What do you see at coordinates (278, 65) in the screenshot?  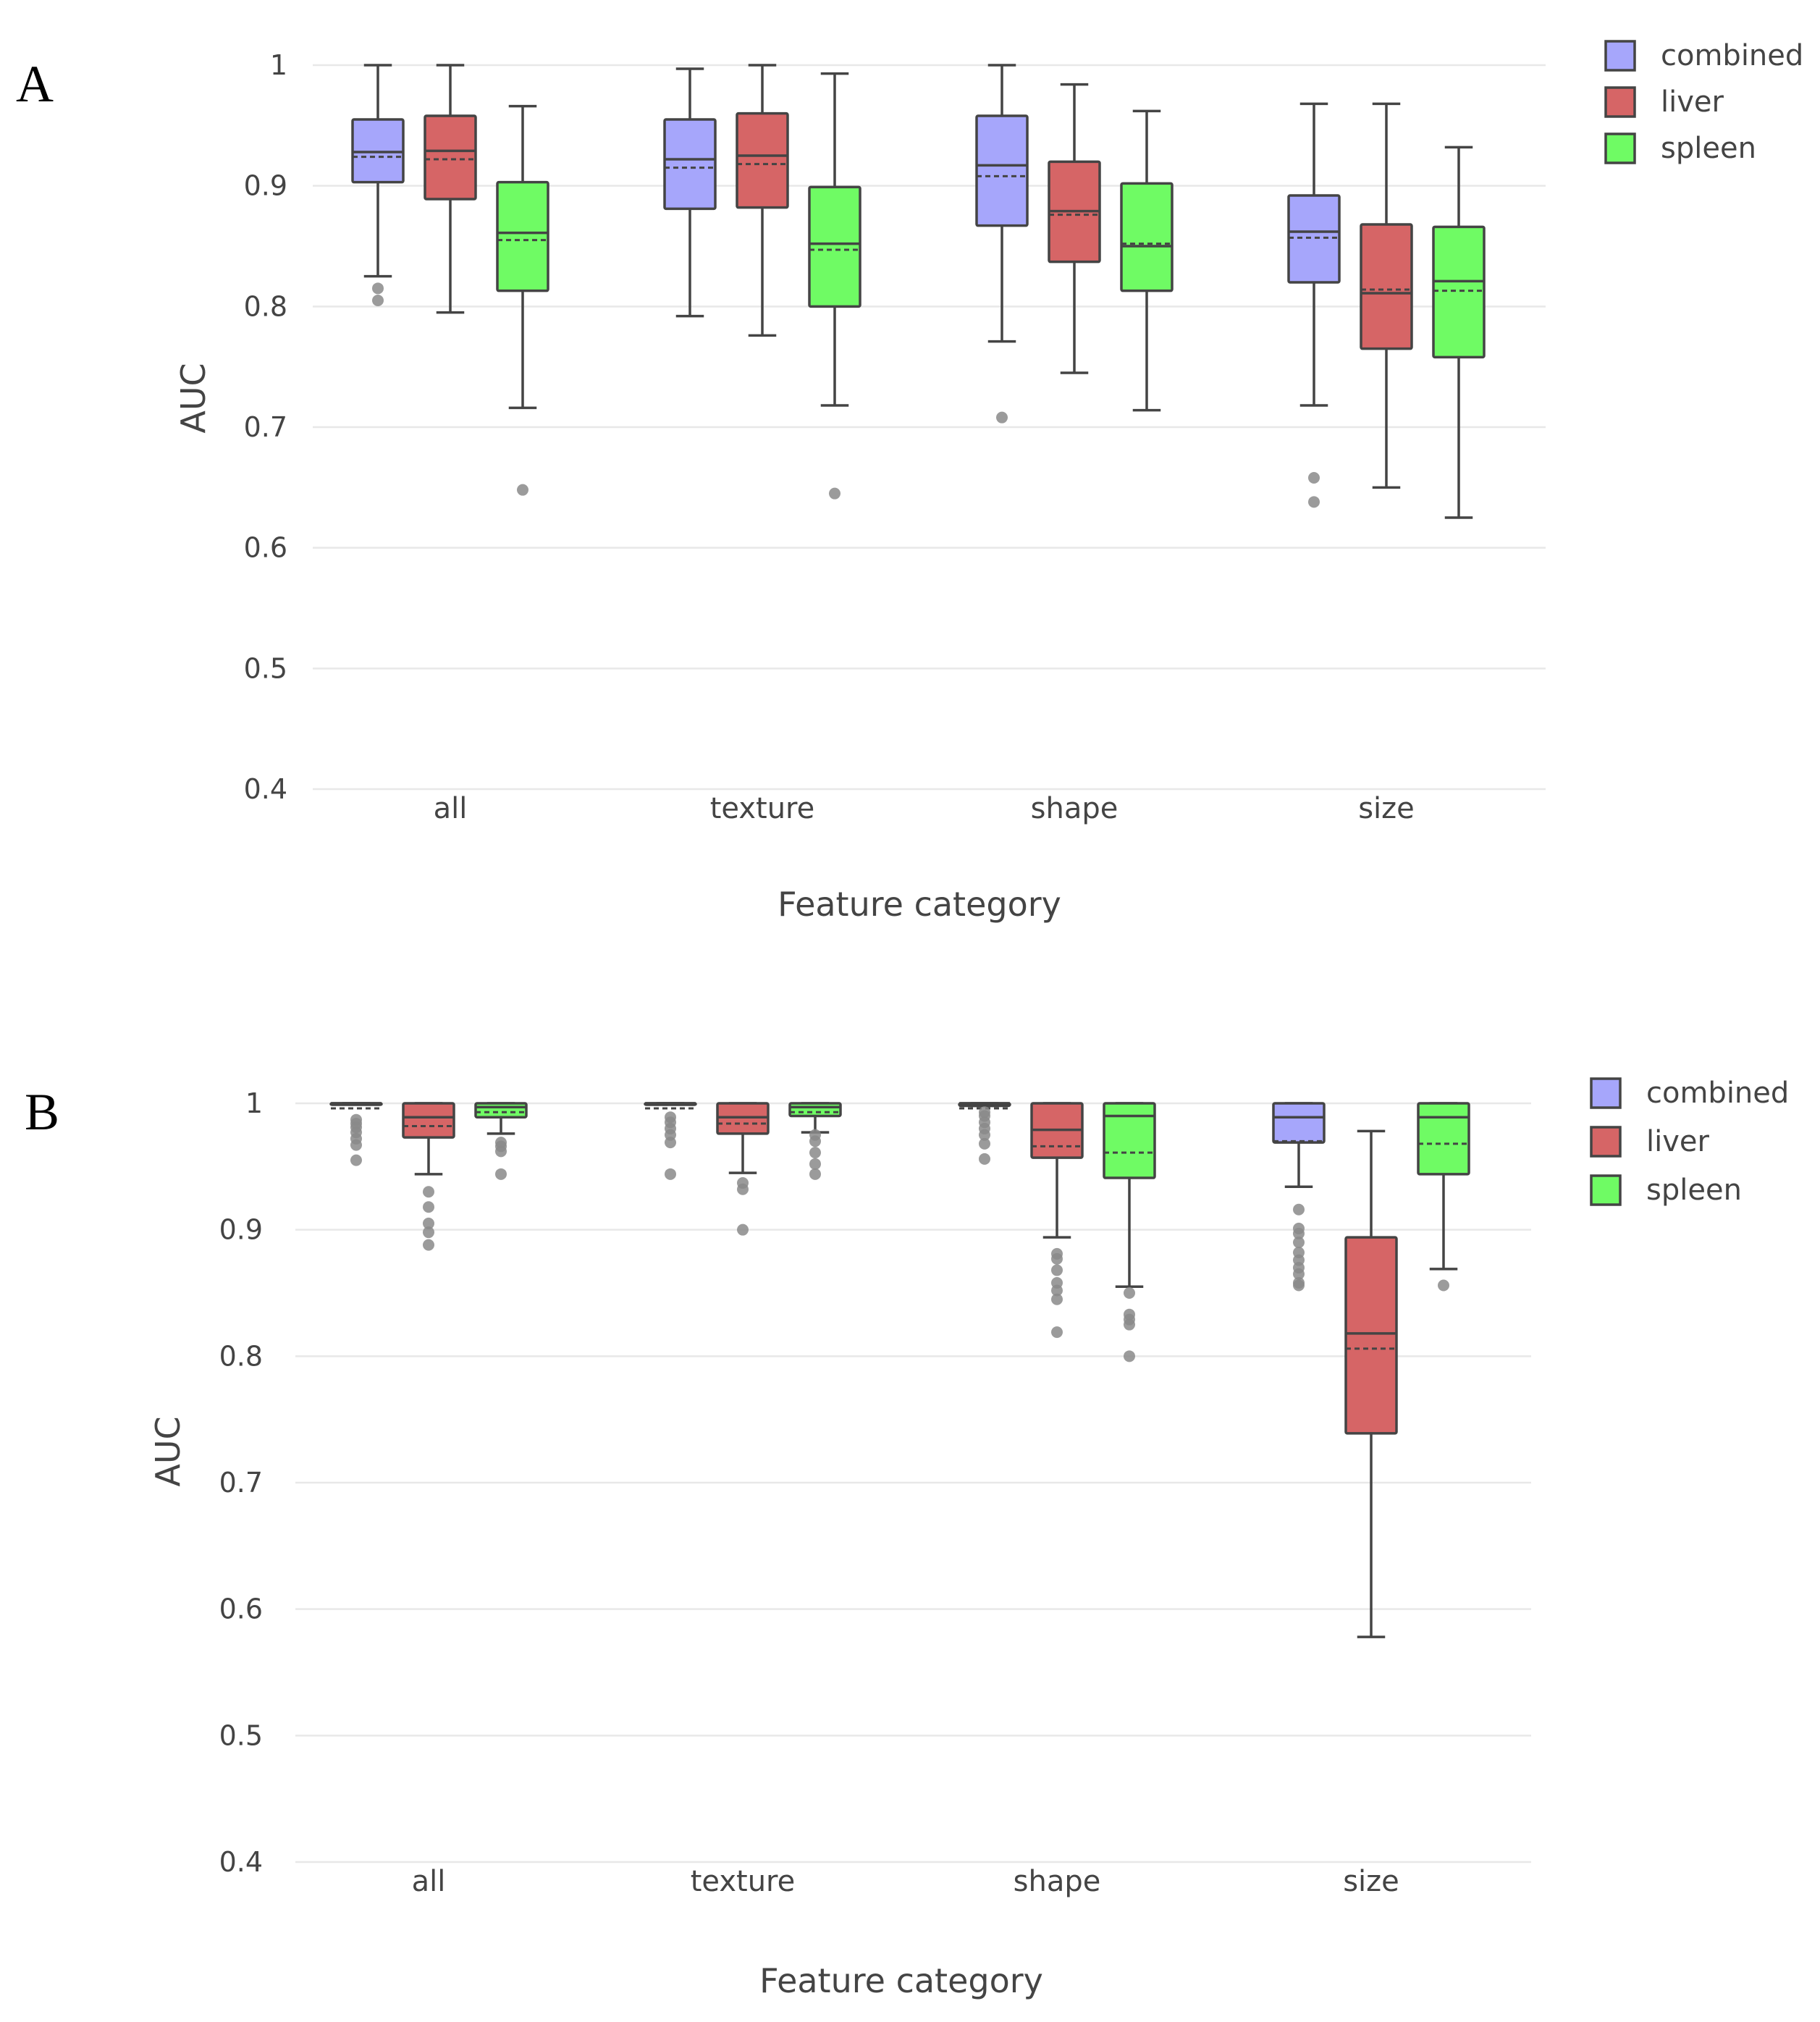 I see `y-tick-label: 1` at bounding box center [278, 65].